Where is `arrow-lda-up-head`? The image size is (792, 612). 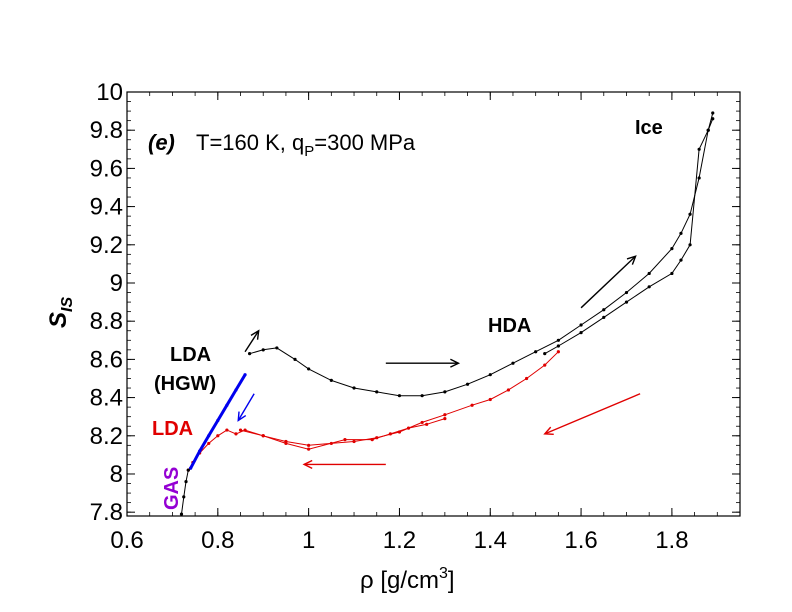
arrow-lda-up-head is located at coordinates (255, 334).